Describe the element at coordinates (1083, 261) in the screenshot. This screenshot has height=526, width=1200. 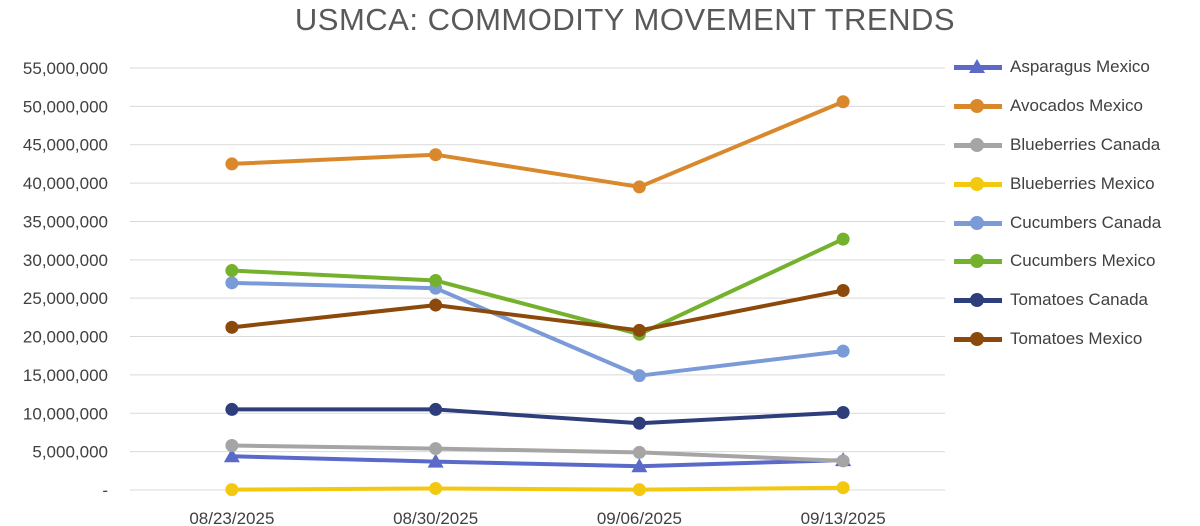
I see `legend-label: Cucumbers Mexico` at that location.